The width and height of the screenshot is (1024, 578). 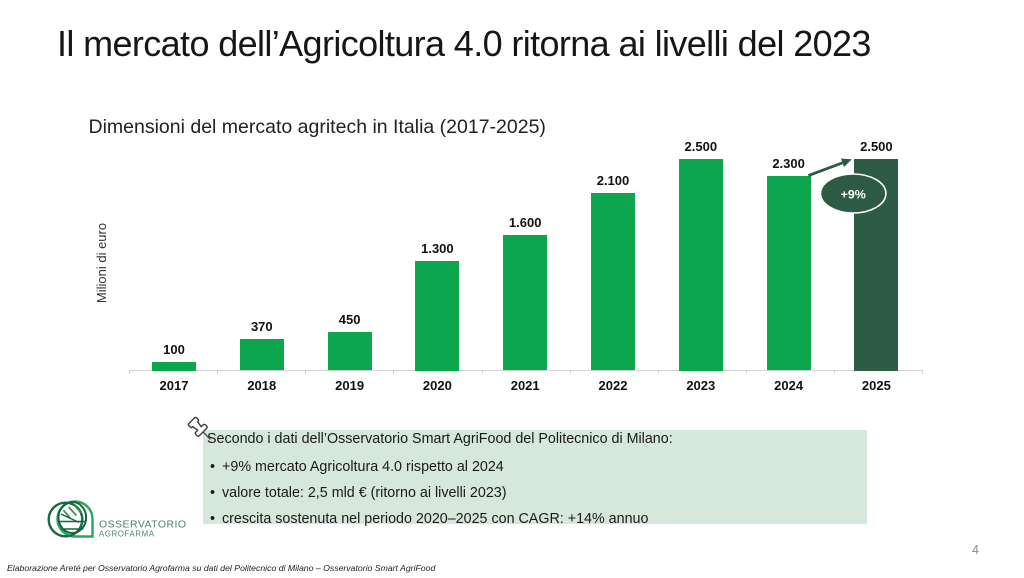 I want to click on svg-text: +9%, so click(x=853, y=195).